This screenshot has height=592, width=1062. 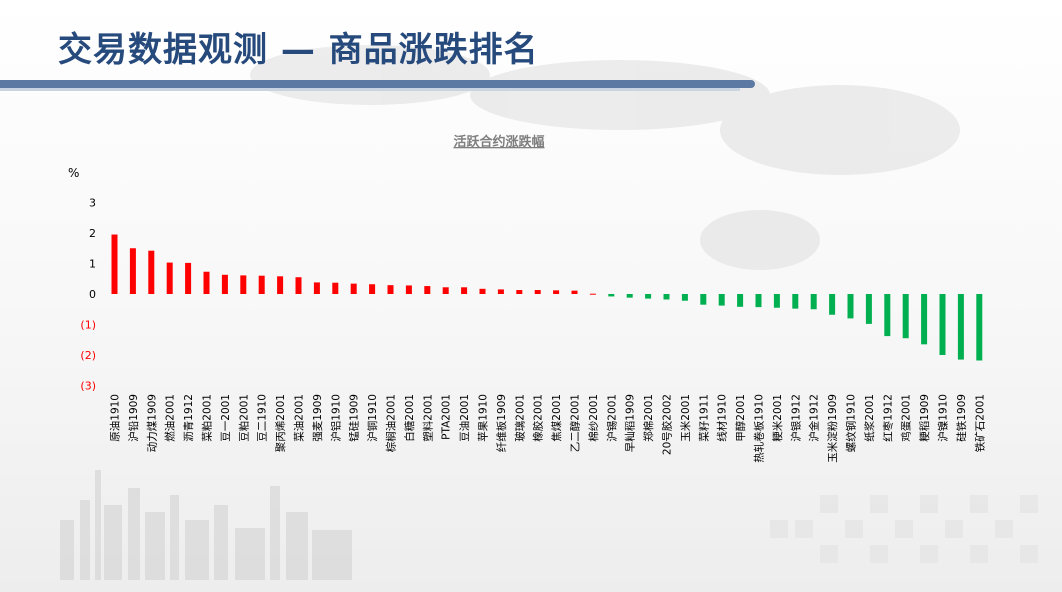 What do you see at coordinates (611, 418) in the screenshot?
I see `x-tick-label: 沪锡2001` at bounding box center [611, 418].